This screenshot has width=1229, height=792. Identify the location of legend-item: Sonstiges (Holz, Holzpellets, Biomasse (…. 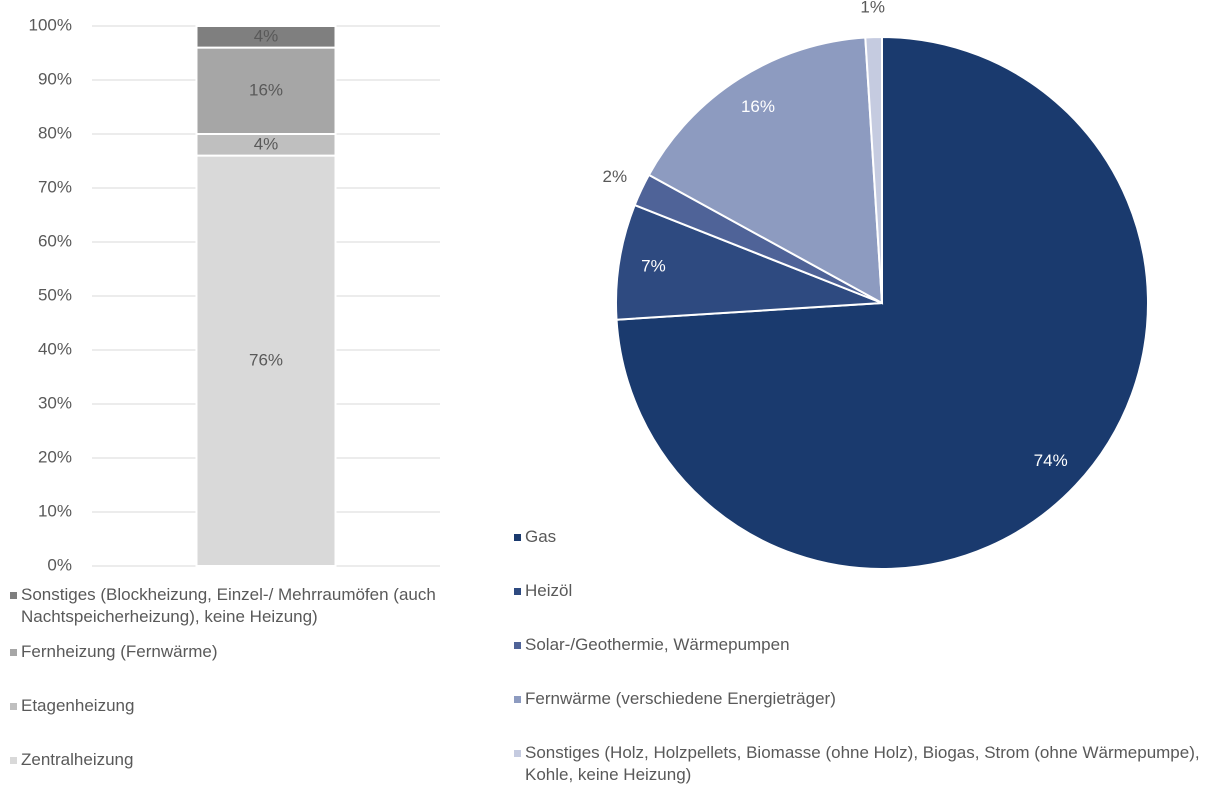
(869, 764).